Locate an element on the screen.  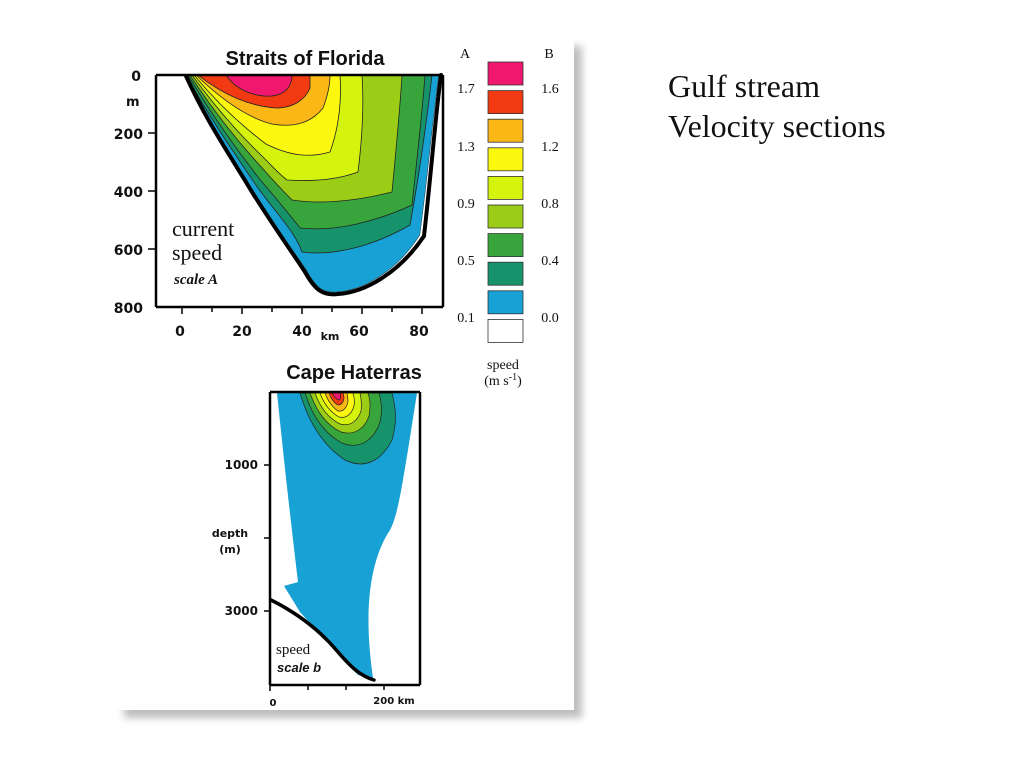
hatteras-note-scale: scale b is located at coordinates (299, 667).